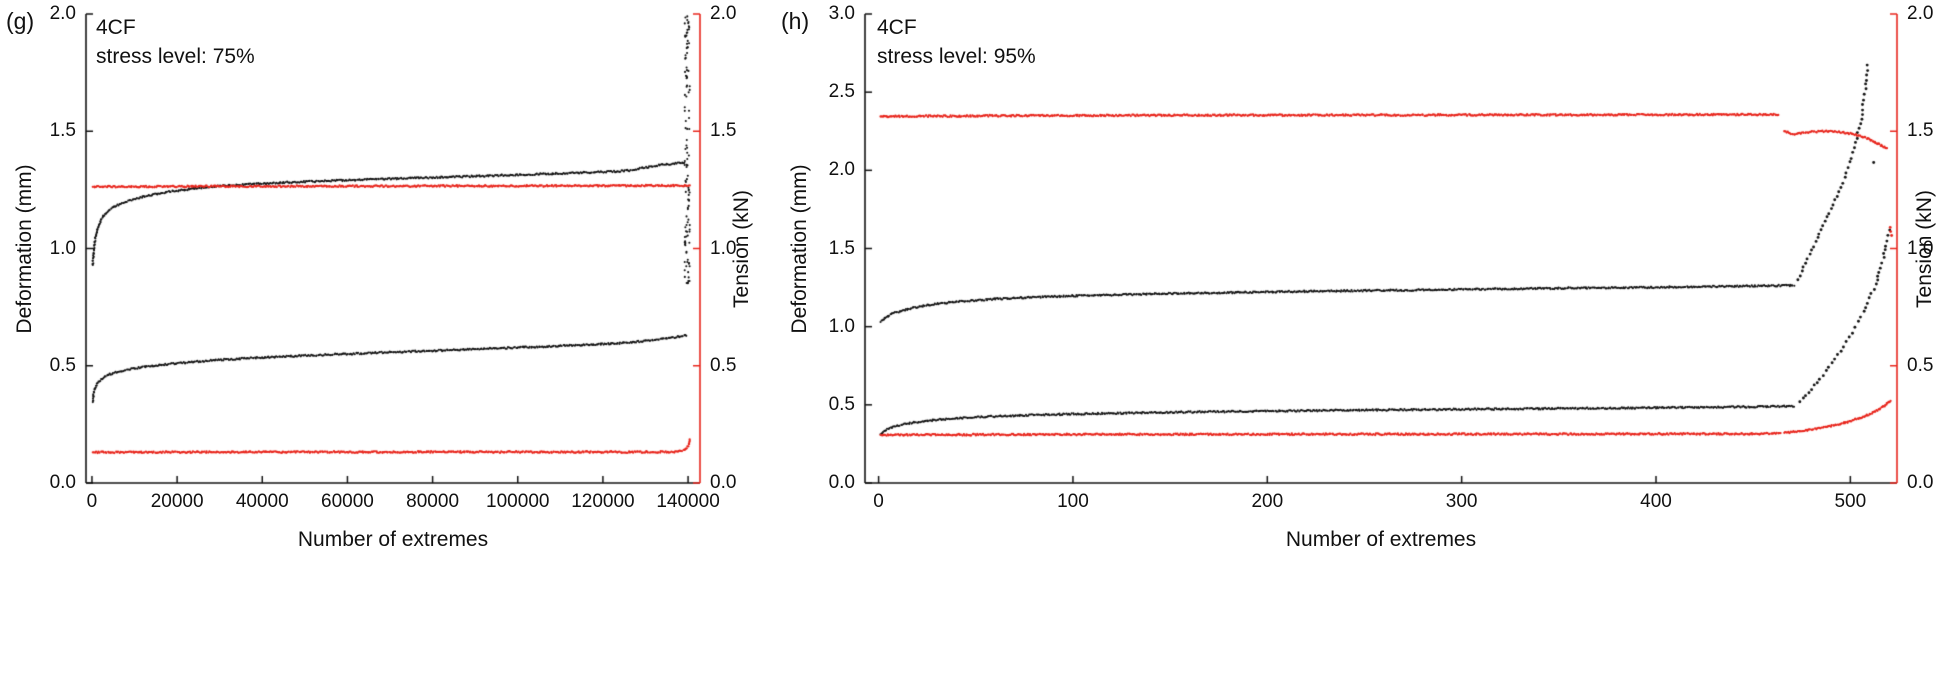 The image size is (1943, 678). Describe the element at coordinates (393, 539) in the screenshot. I see `x-axis-label-g: Number of extremes` at that location.